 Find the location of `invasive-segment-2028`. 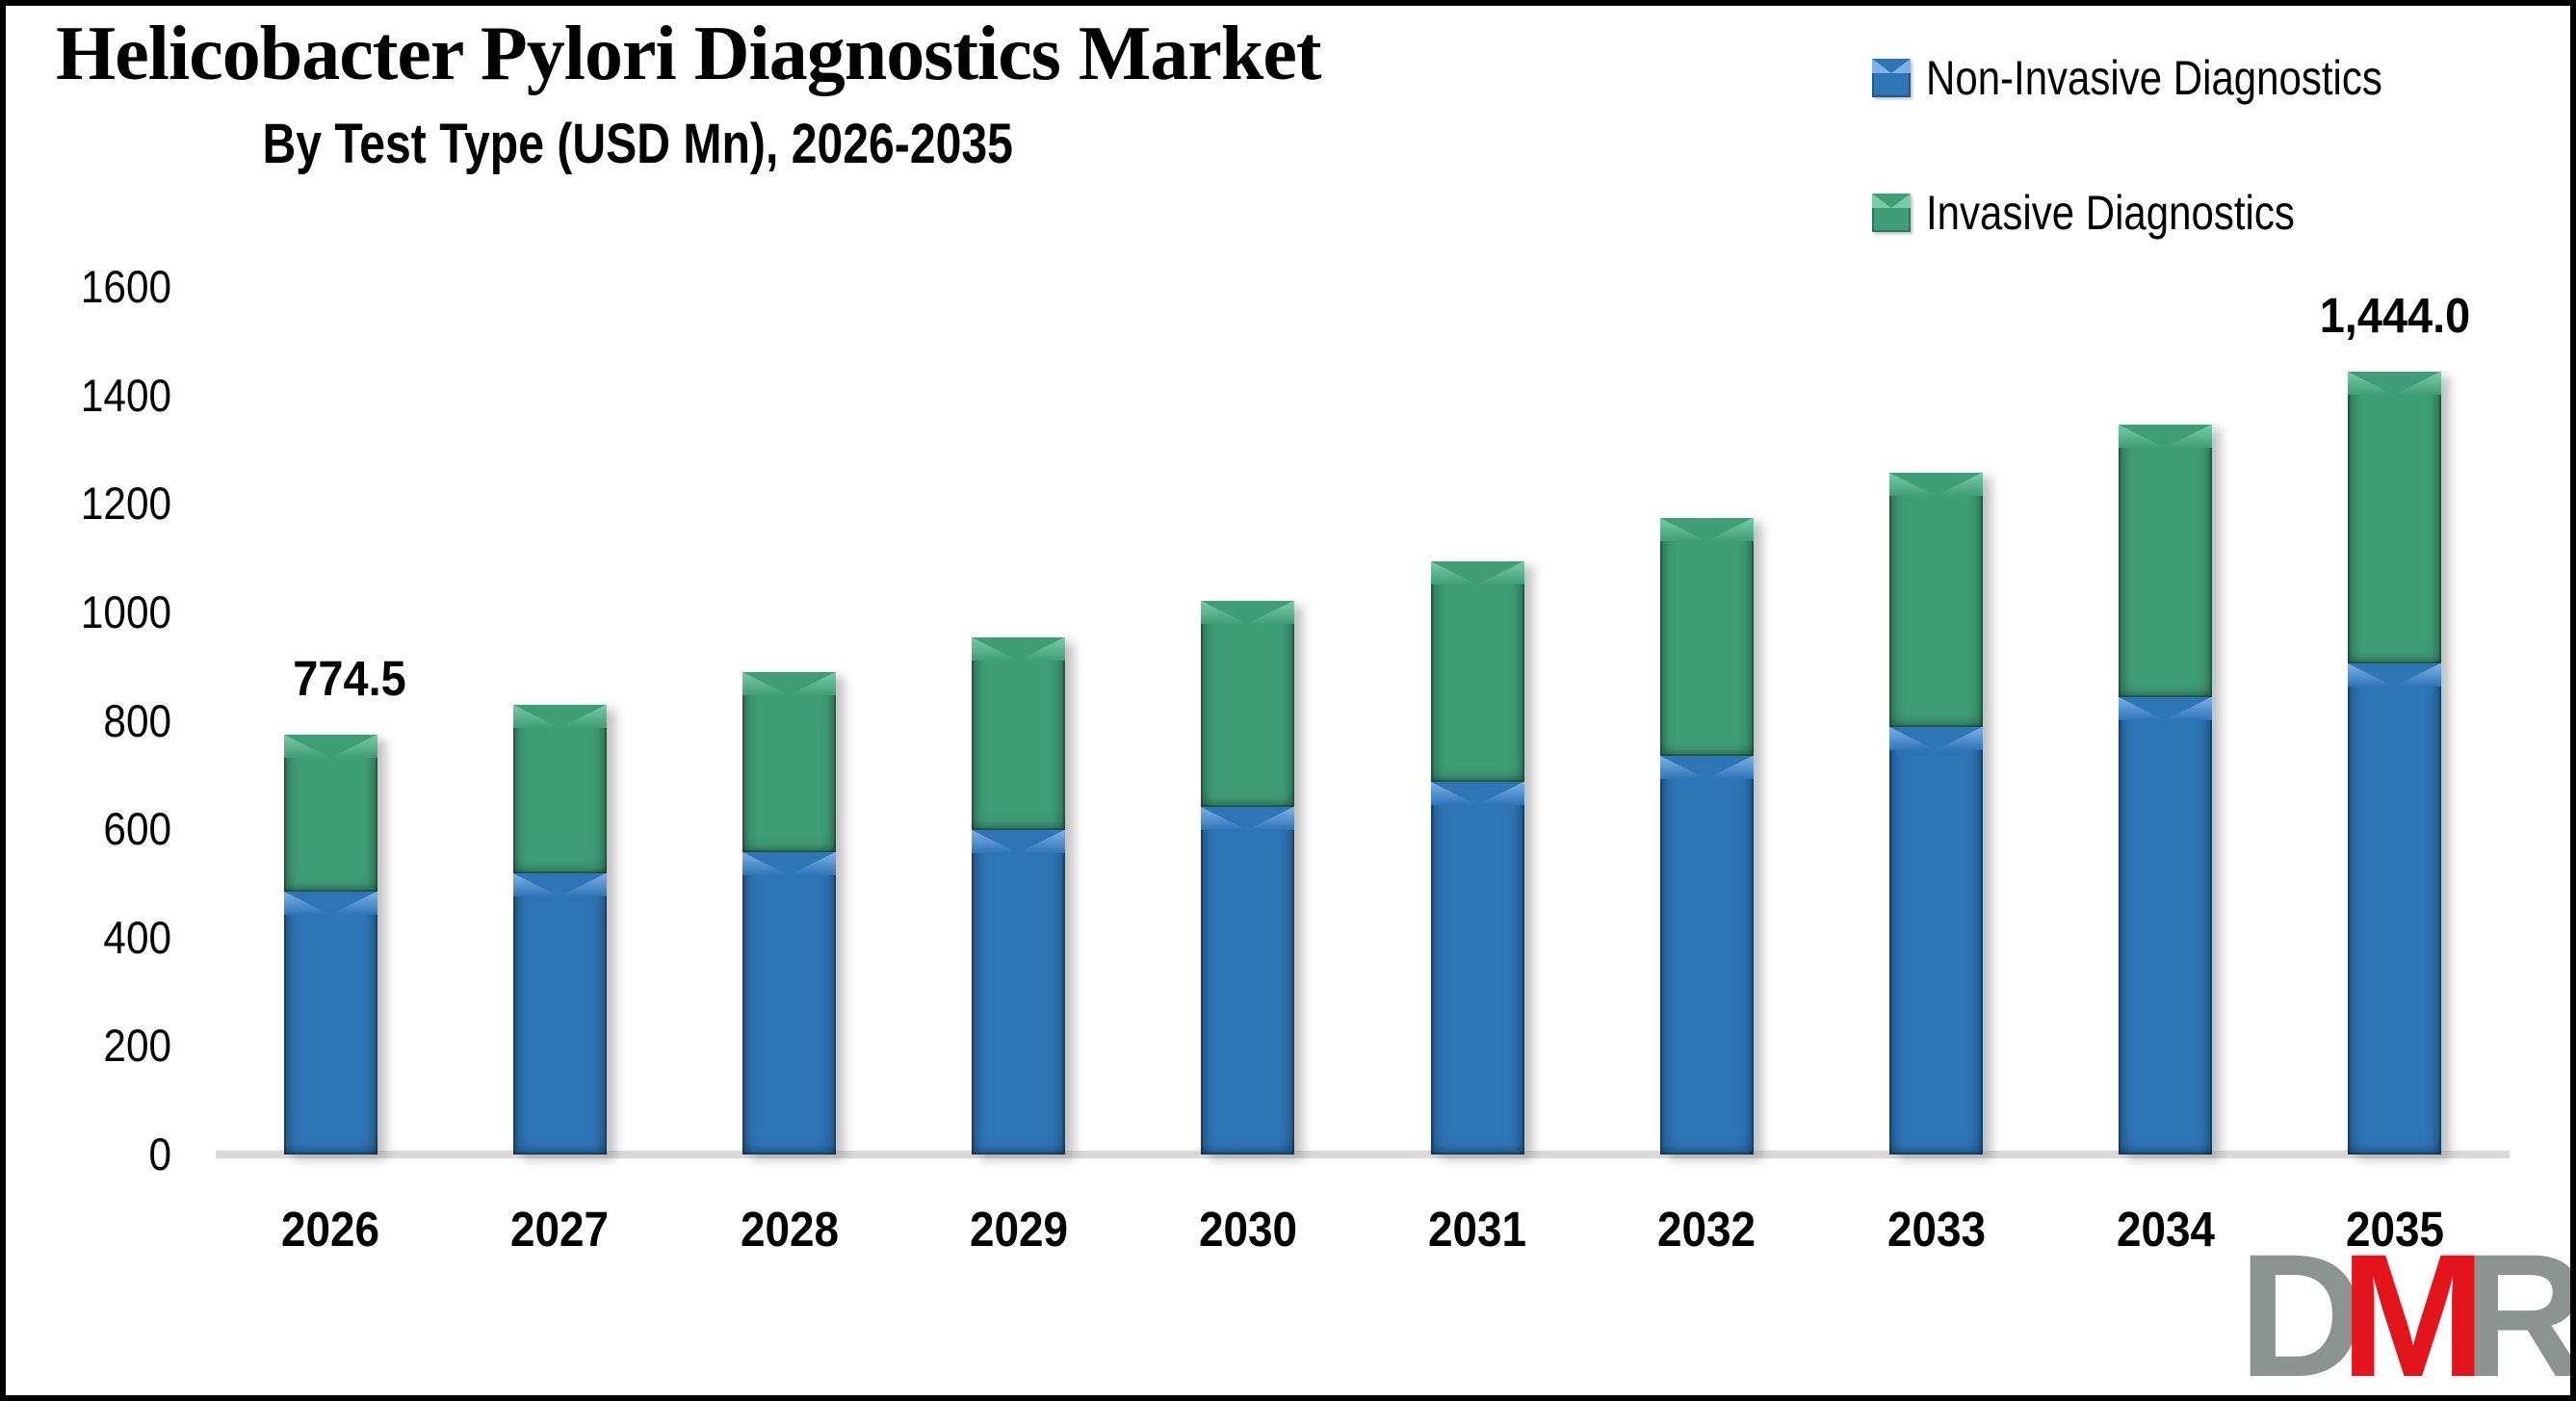

invasive-segment-2028 is located at coordinates (789, 762).